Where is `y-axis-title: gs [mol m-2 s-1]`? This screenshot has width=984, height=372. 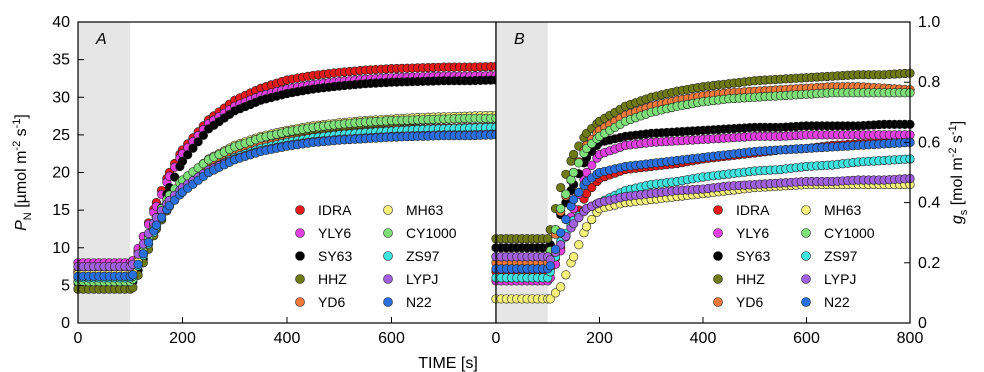 y-axis-title: gs [mol m-2 s-1] is located at coordinates (958, 172).